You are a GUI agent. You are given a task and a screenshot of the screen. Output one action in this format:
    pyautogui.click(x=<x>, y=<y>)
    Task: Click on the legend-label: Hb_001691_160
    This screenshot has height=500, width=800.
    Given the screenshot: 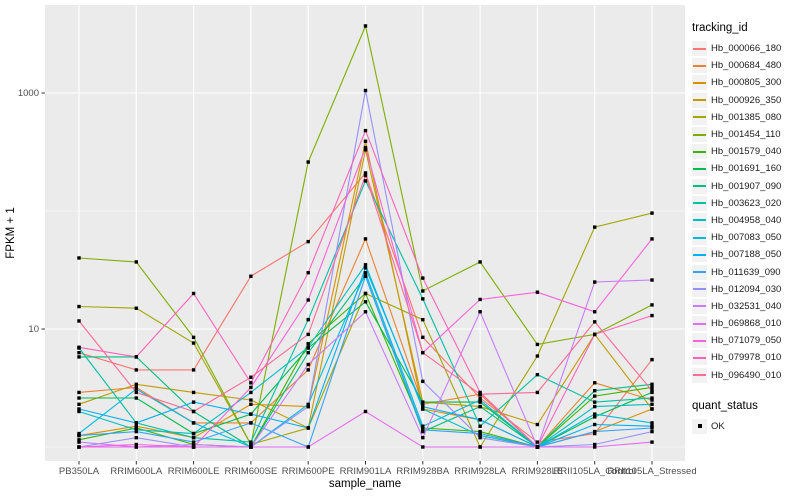 What is the action you would take?
    pyautogui.click(x=746, y=169)
    